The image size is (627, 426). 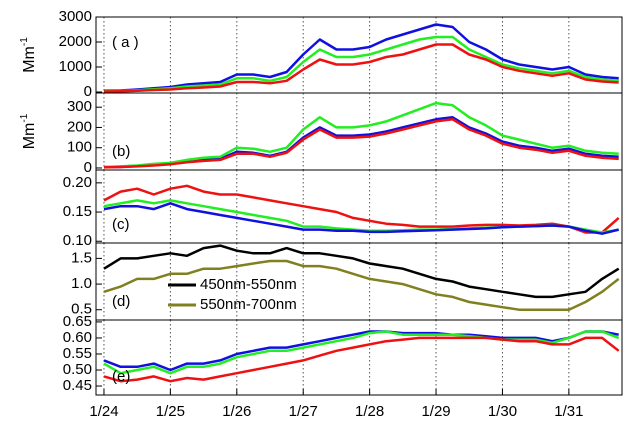 What do you see at coordinates (79, 147) in the screenshot?
I see `y-tick-label: 100` at bounding box center [79, 147].